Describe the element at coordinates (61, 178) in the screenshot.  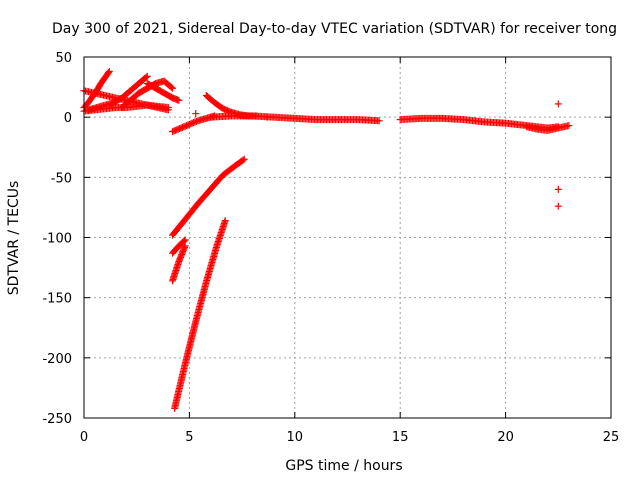
I see `y-tick-label: -50` at that location.